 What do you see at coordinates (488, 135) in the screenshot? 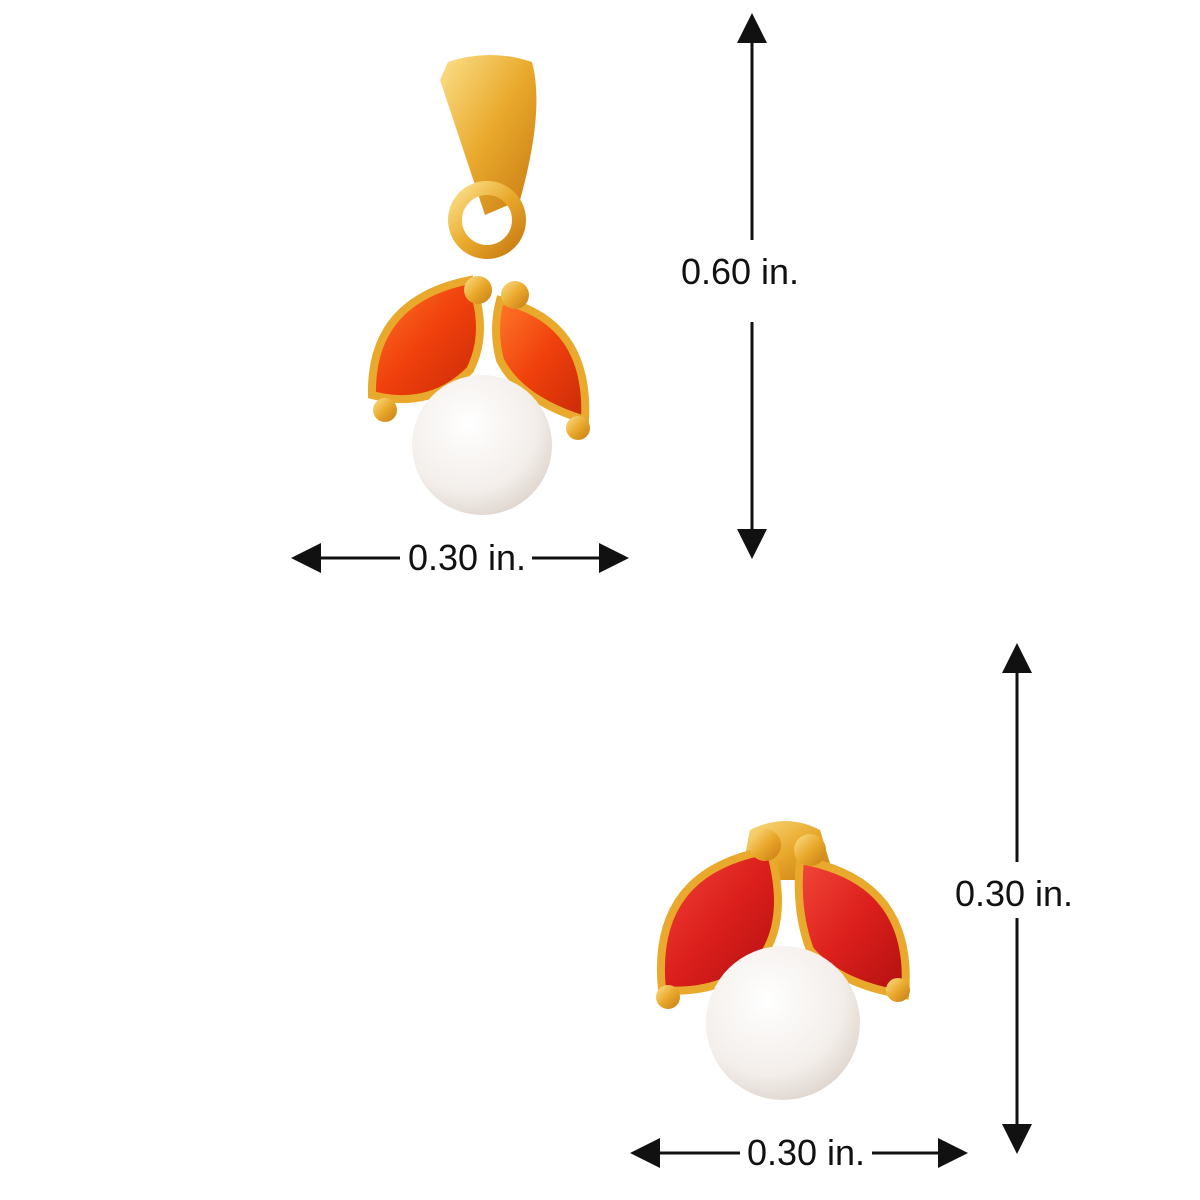
I see `pendant-bail` at bounding box center [488, 135].